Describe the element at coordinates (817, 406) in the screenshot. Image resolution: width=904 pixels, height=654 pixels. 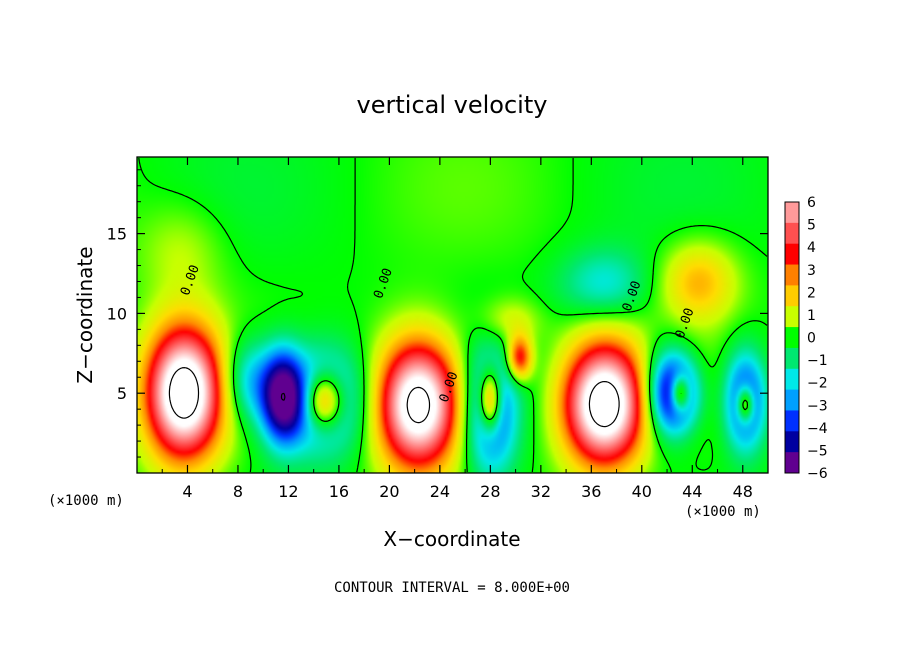
I see `colorbar-tick-label-9: −3` at that location.